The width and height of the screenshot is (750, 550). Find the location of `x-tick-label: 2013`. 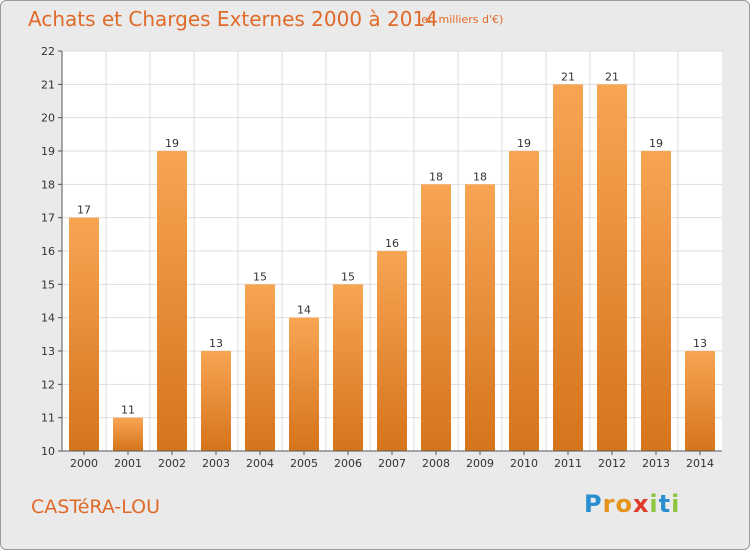

x-tick-label: 2013 is located at coordinates (656, 463).